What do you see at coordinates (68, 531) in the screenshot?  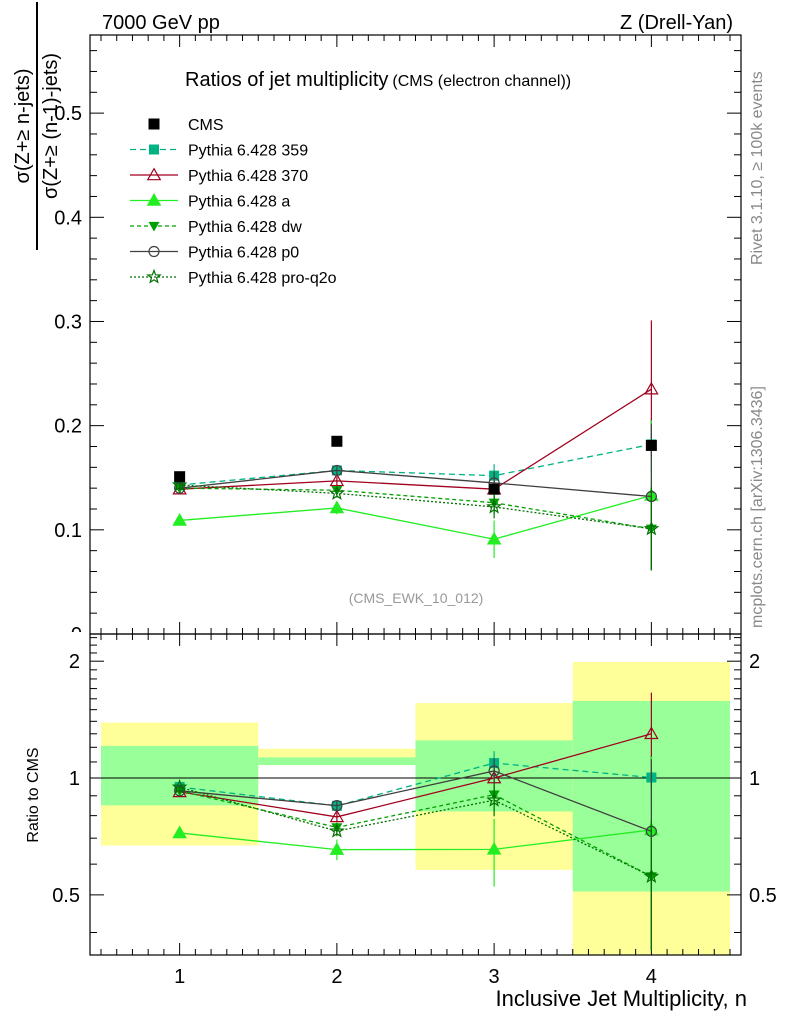 I see `y-tick-label: 0.1` at bounding box center [68, 531].